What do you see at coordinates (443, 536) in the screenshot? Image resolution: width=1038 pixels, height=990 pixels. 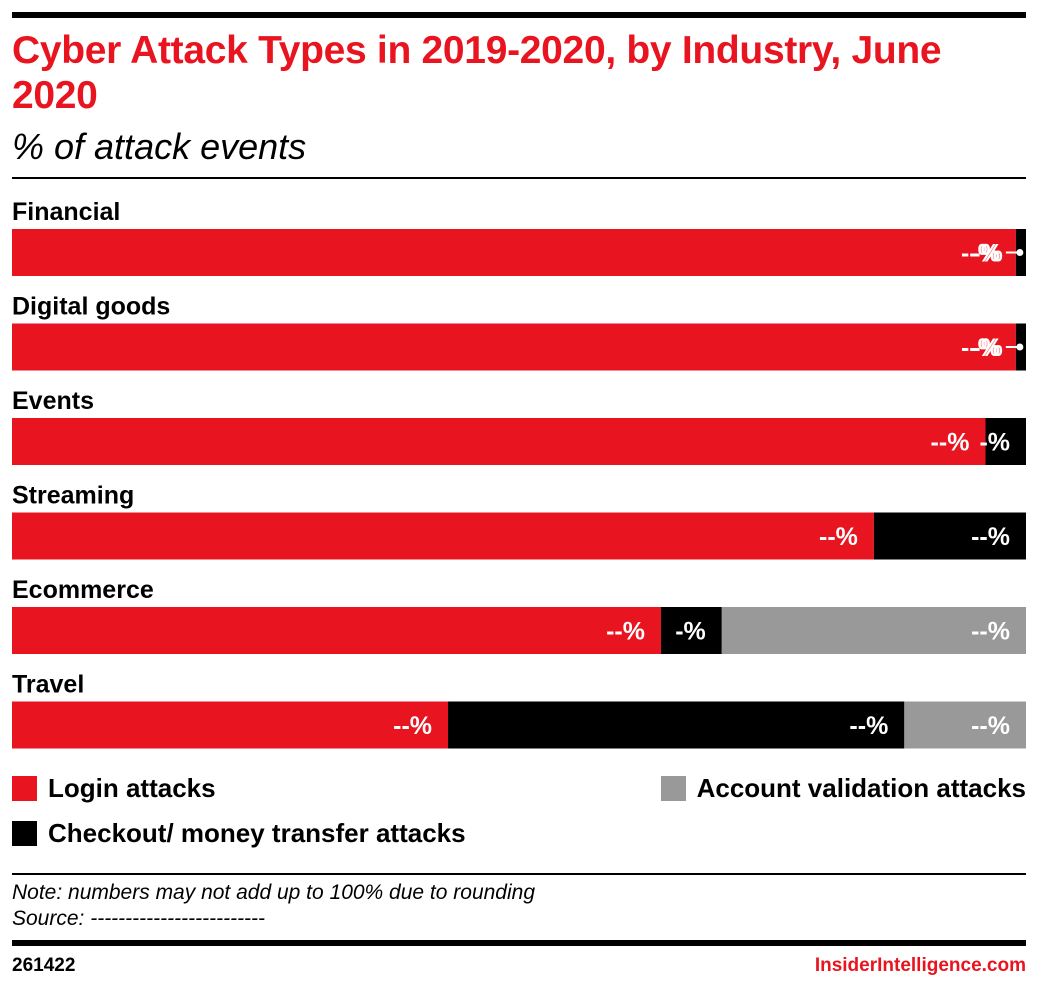 I see `bar-login-attacks-streaming` at bounding box center [443, 536].